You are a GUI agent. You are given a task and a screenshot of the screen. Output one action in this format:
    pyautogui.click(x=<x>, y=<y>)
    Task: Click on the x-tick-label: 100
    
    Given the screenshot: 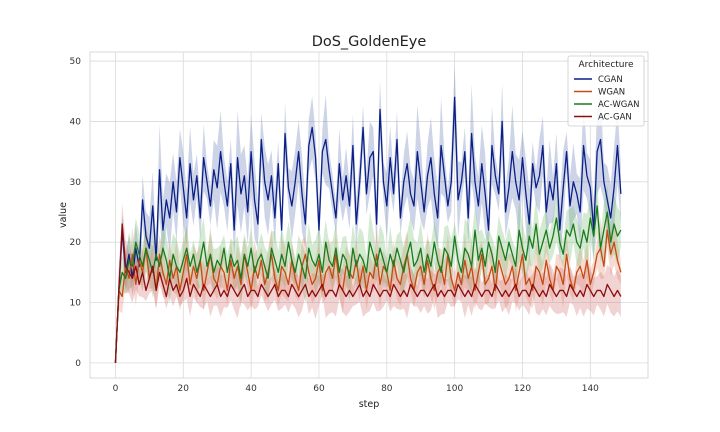 What is the action you would take?
    pyautogui.click(x=454, y=389)
    